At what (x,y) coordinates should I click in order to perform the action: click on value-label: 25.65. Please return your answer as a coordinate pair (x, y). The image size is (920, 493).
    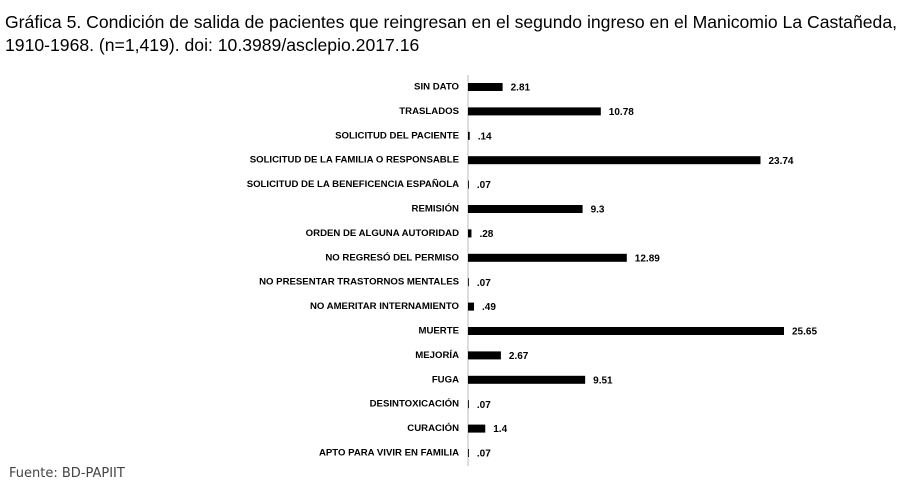
    Looking at the image, I should click on (804, 332).